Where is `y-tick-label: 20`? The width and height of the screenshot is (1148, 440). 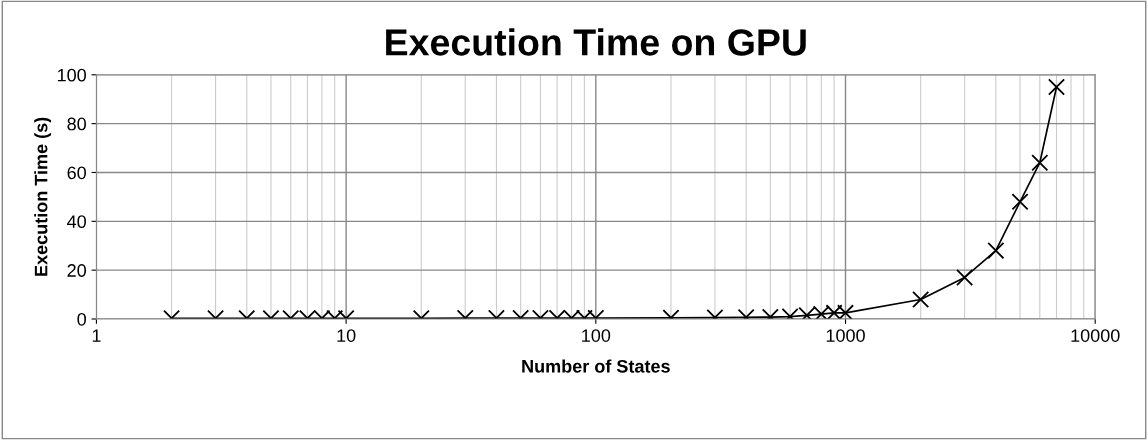 y-tick-label: 20 is located at coordinates (77, 270).